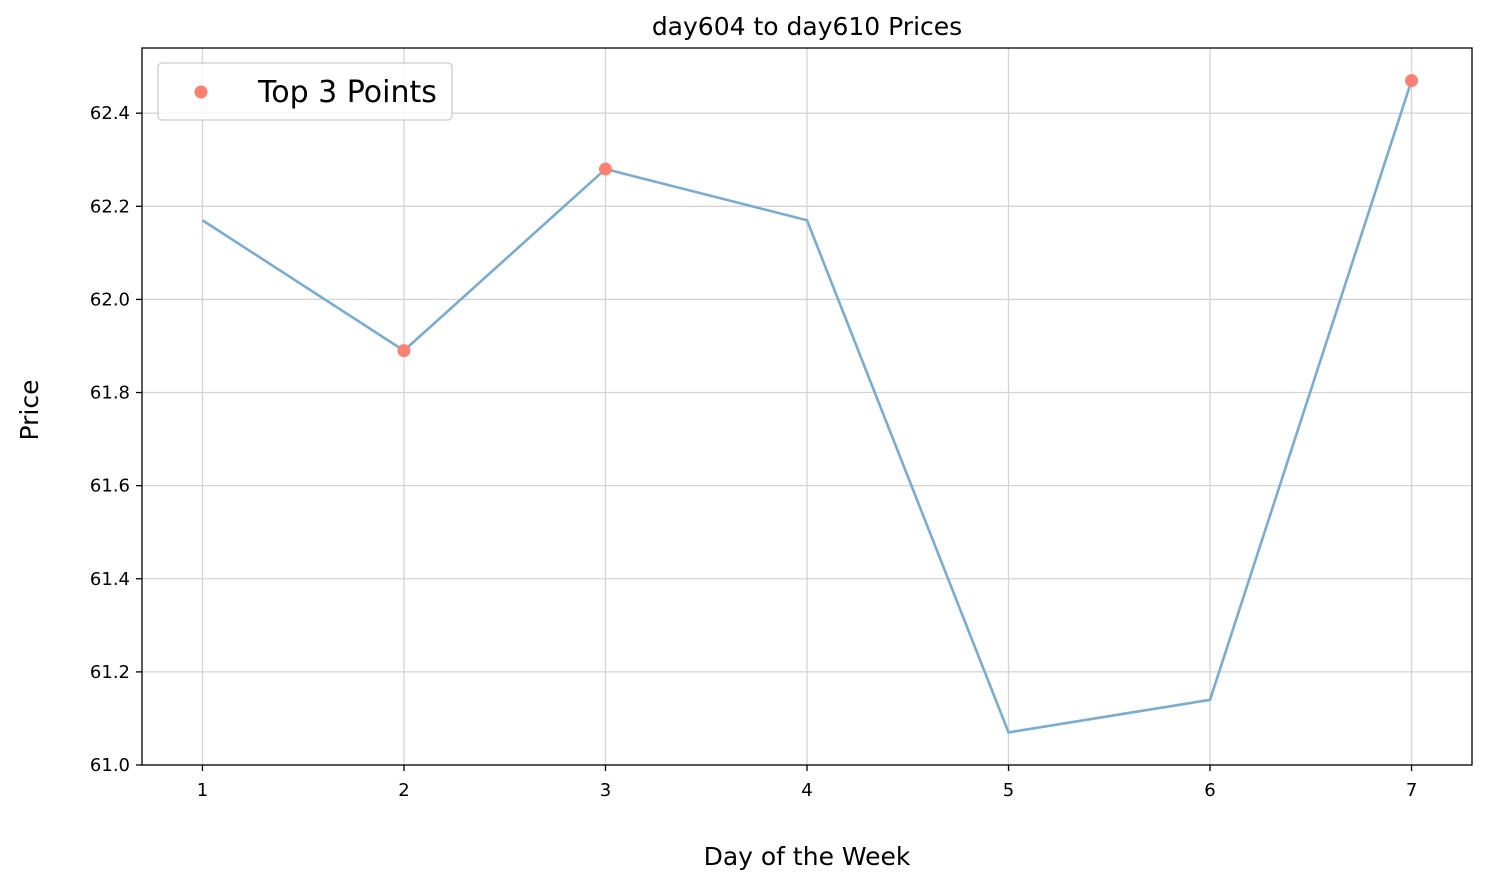 This screenshot has height=887, width=1486. What do you see at coordinates (1008, 790) in the screenshot?
I see `x-tick-label: 5` at bounding box center [1008, 790].